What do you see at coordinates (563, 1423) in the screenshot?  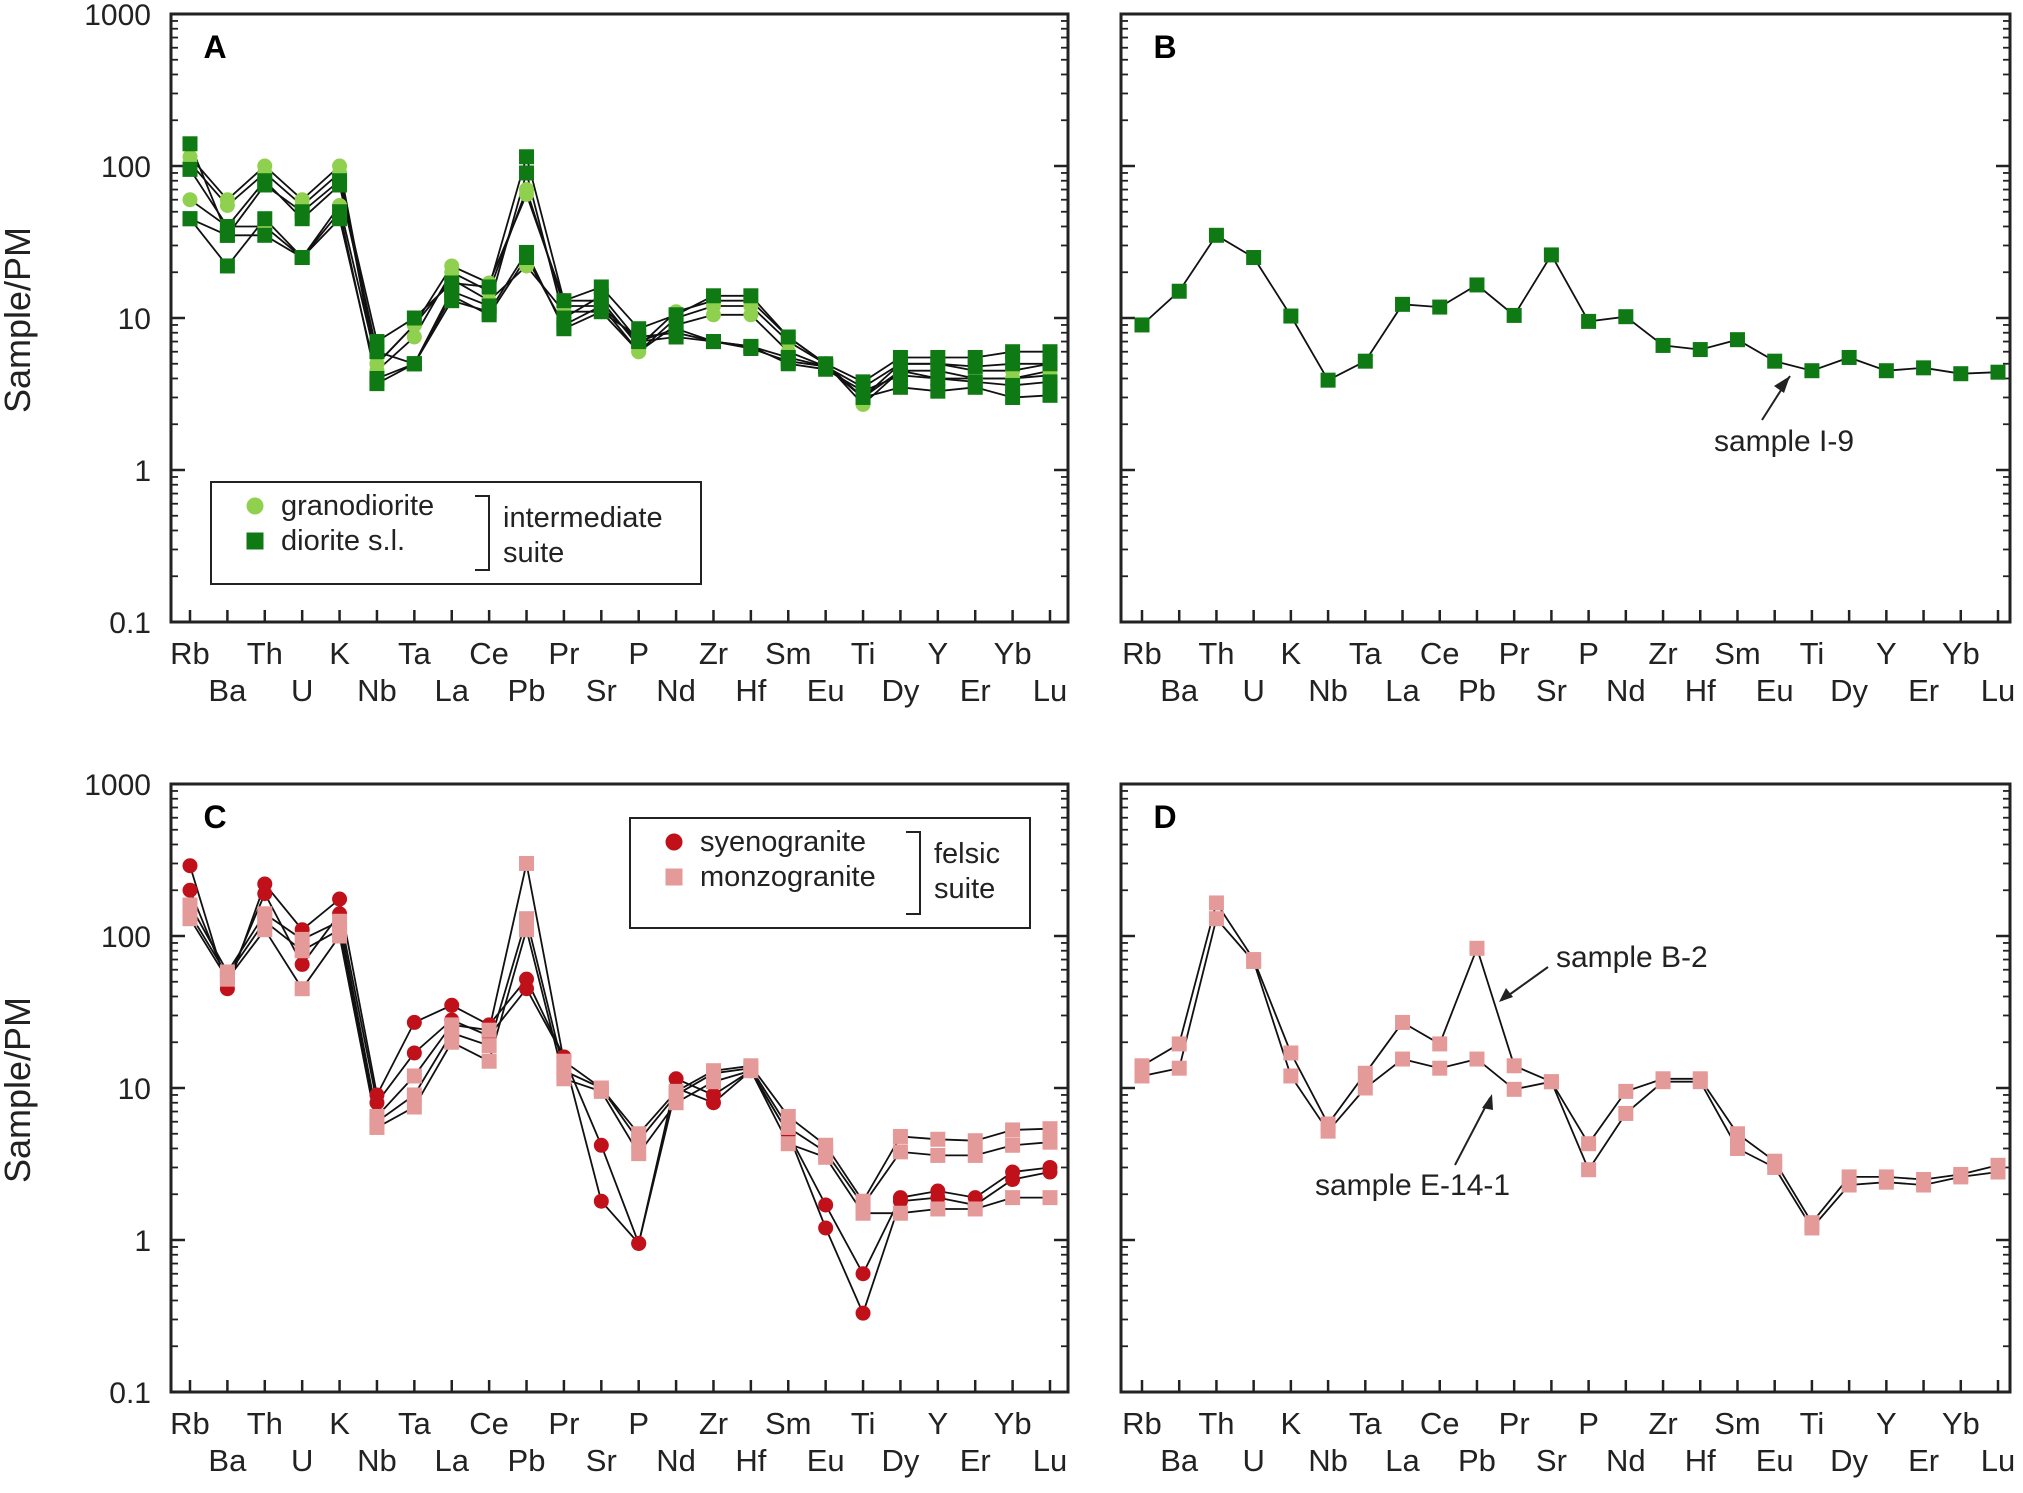 I see `x-tick-label-pr: Pr` at bounding box center [563, 1423].